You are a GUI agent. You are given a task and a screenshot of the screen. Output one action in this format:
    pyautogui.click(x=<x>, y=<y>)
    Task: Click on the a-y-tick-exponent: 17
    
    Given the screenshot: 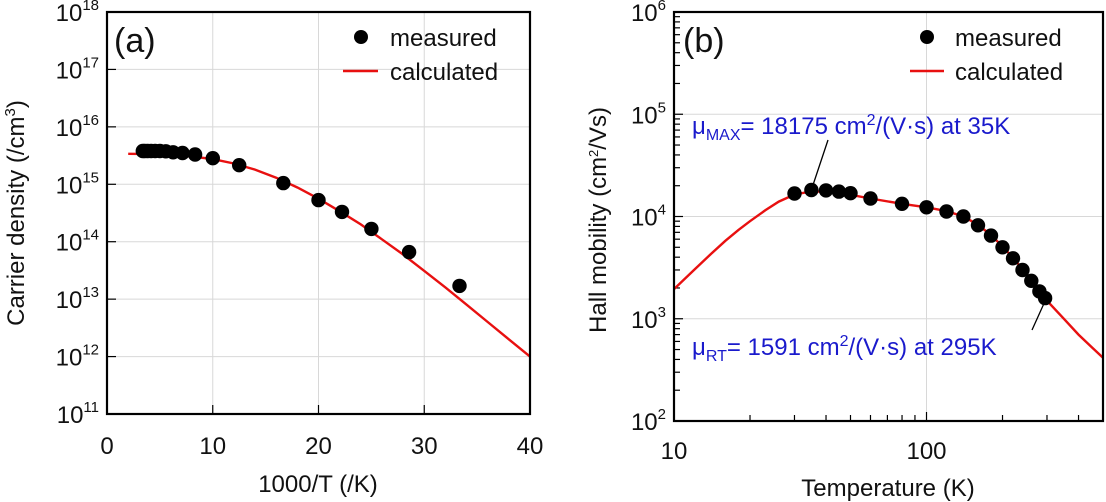 What is the action you would take?
    pyautogui.click(x=90, y=62)
    